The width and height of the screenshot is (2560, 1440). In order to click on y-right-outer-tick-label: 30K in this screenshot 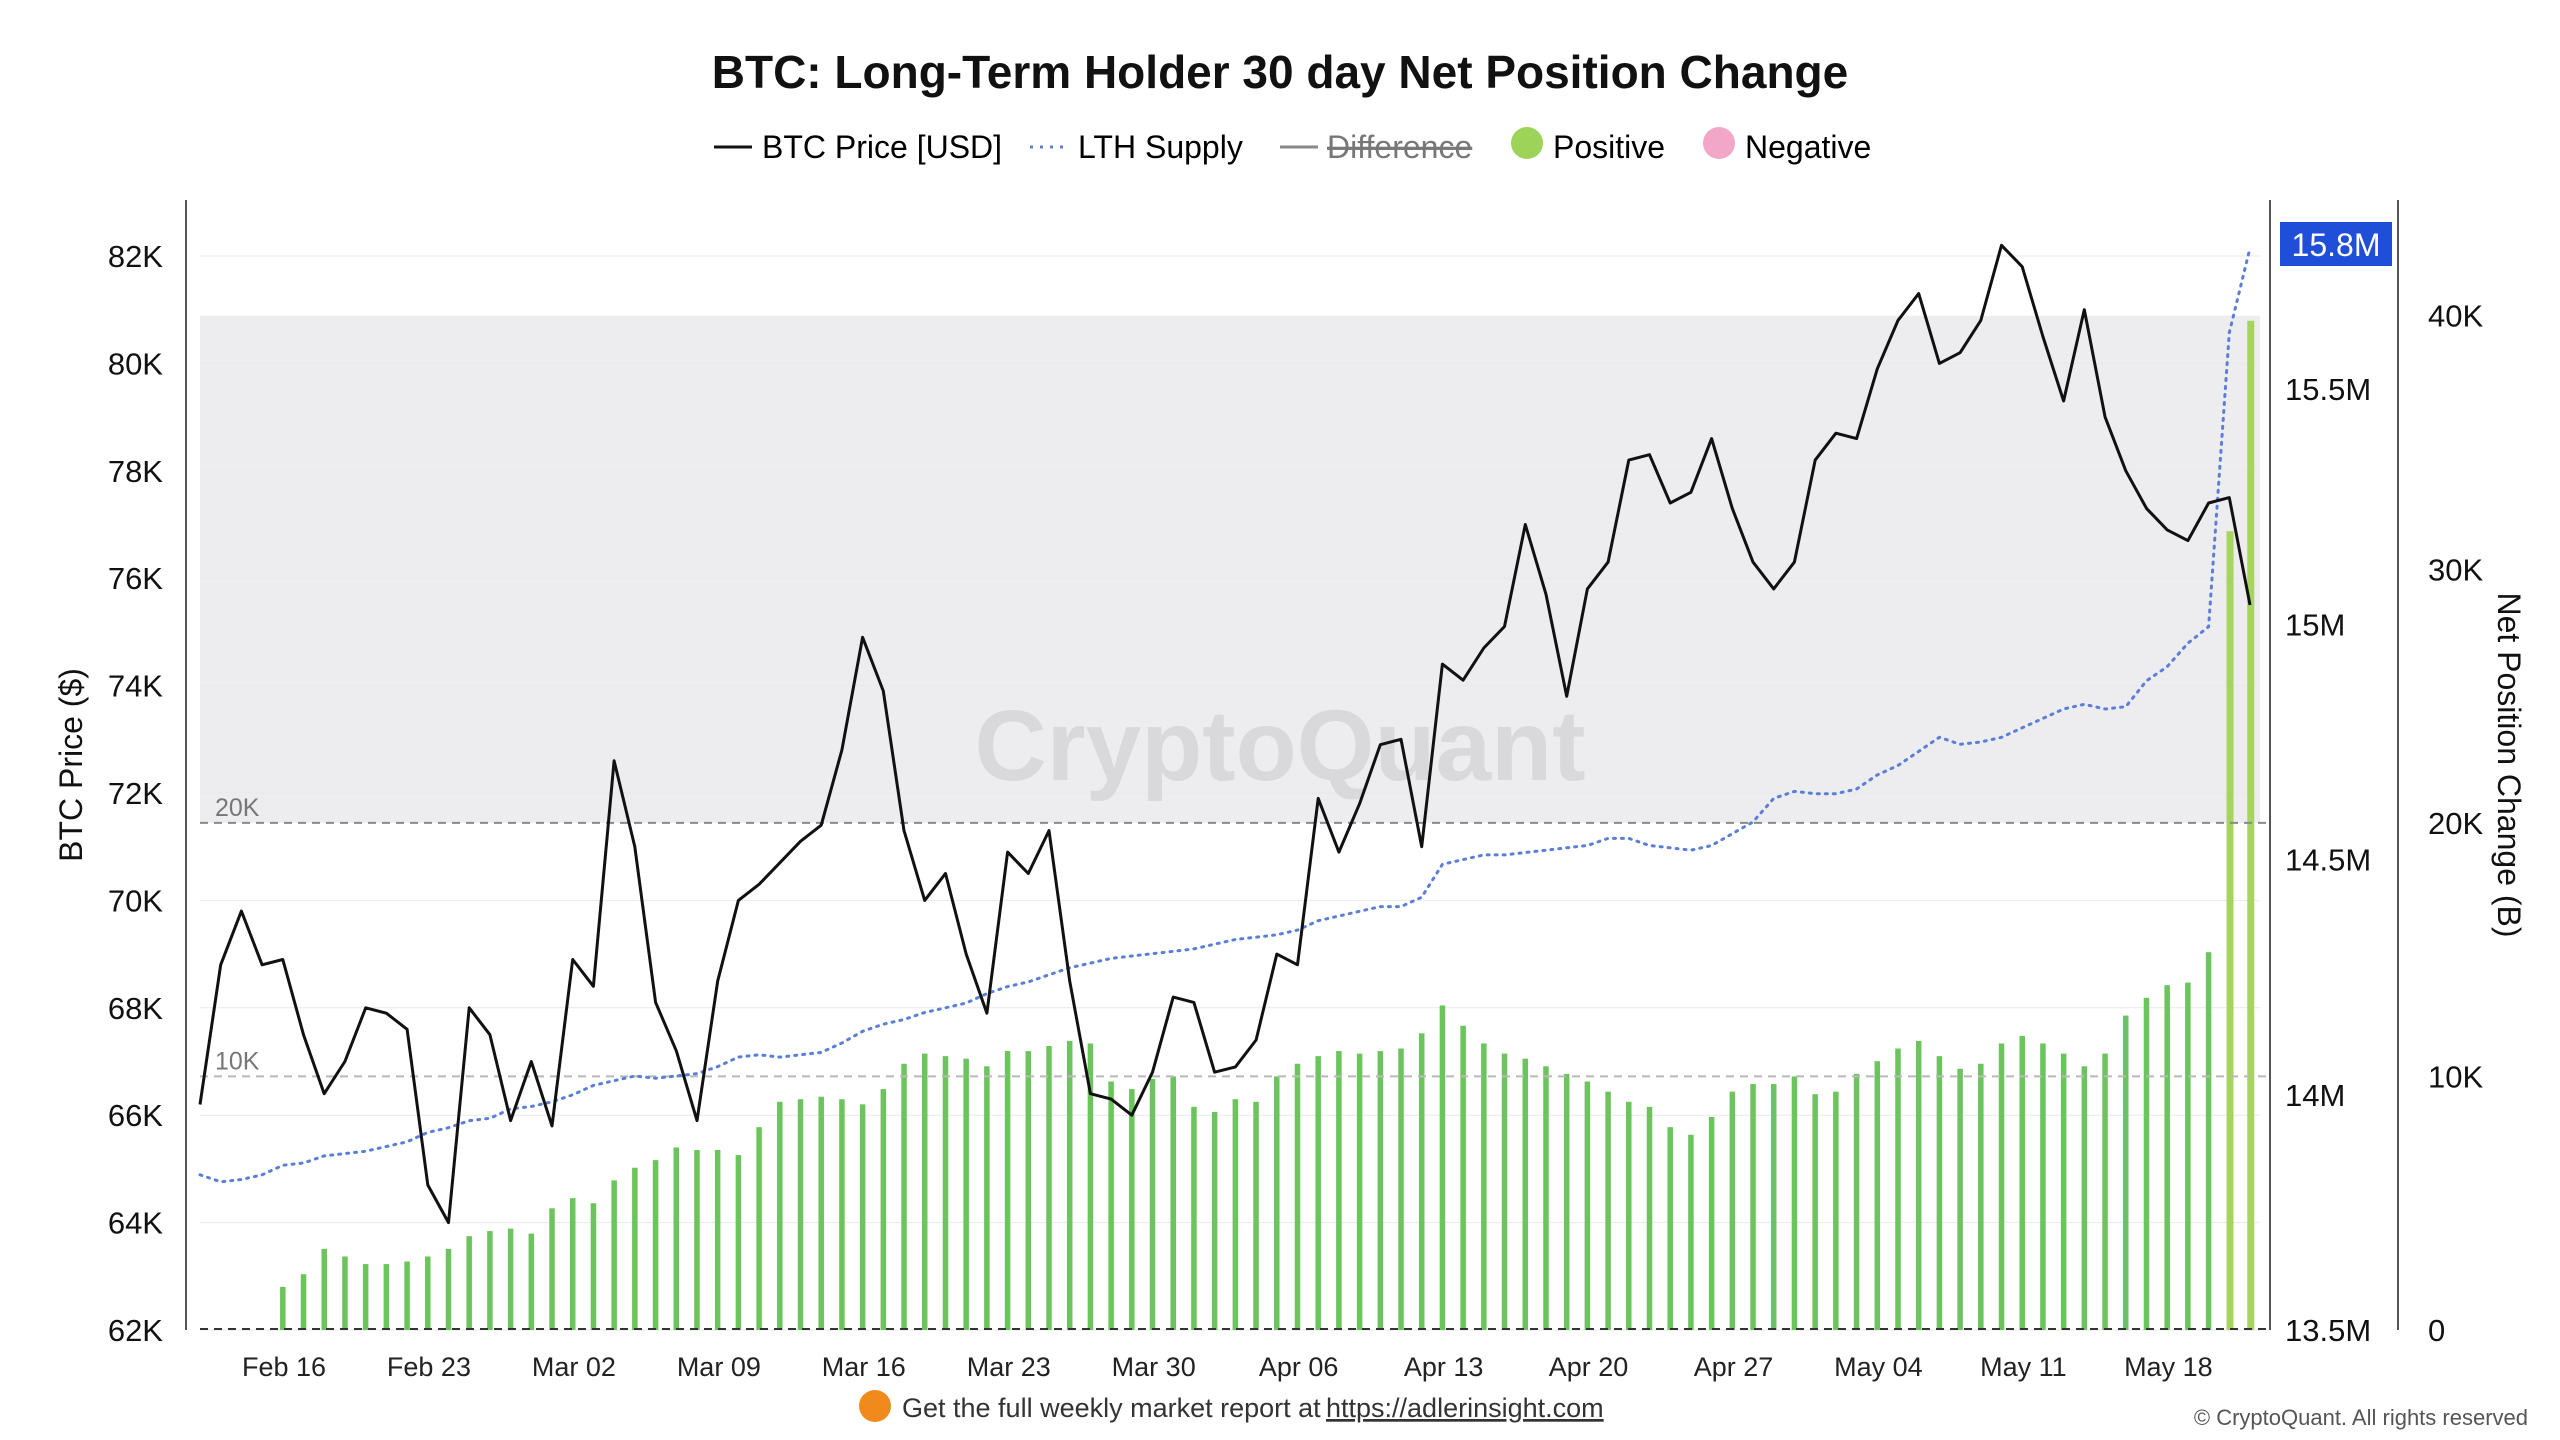, I will do `click(2455, 569)`.